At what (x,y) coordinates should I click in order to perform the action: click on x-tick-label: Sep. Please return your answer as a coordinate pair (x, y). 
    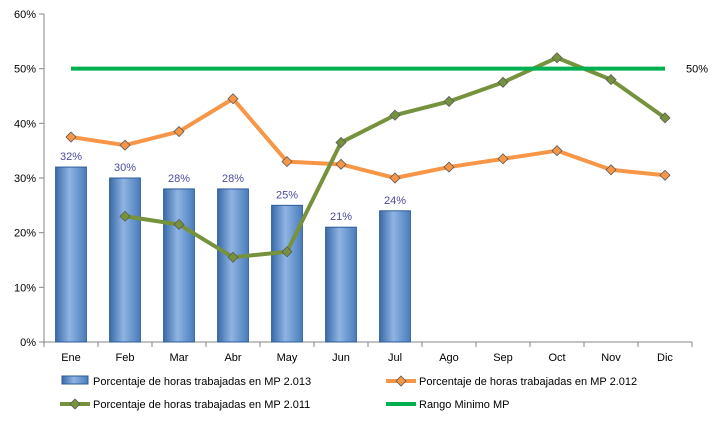
    Looking at the image, I should click on (503, 358).